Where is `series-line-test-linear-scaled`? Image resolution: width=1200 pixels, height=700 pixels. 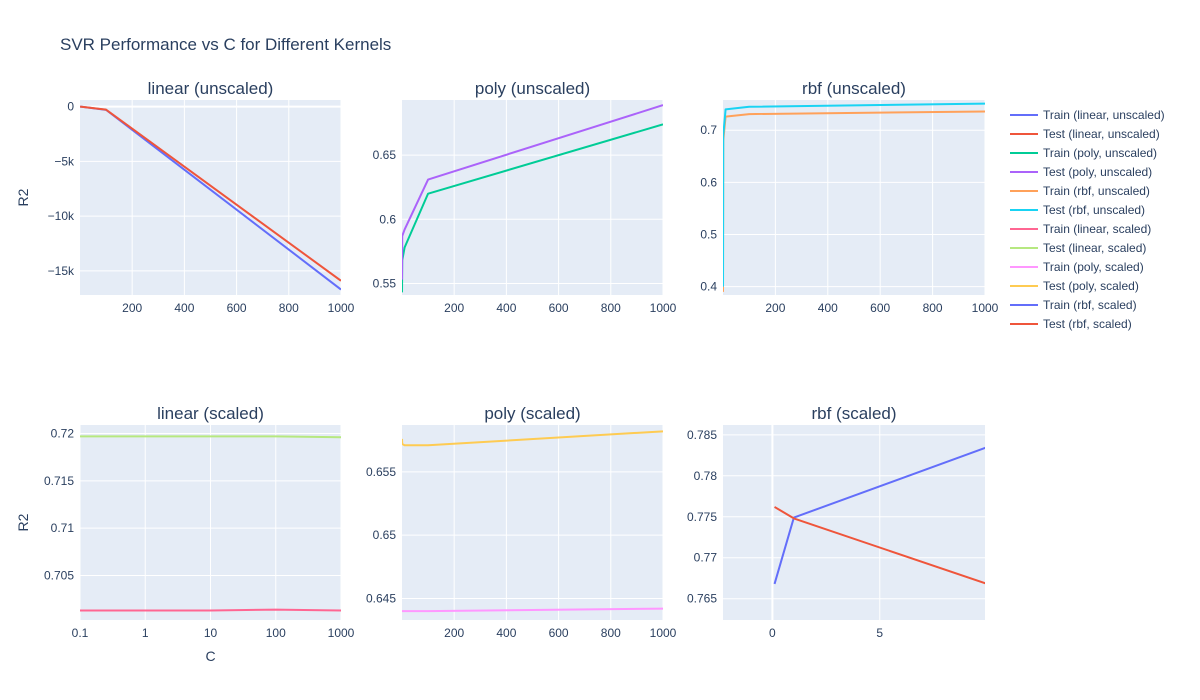 series-line-test-linear-scaled is located at coordinates (210, 437).